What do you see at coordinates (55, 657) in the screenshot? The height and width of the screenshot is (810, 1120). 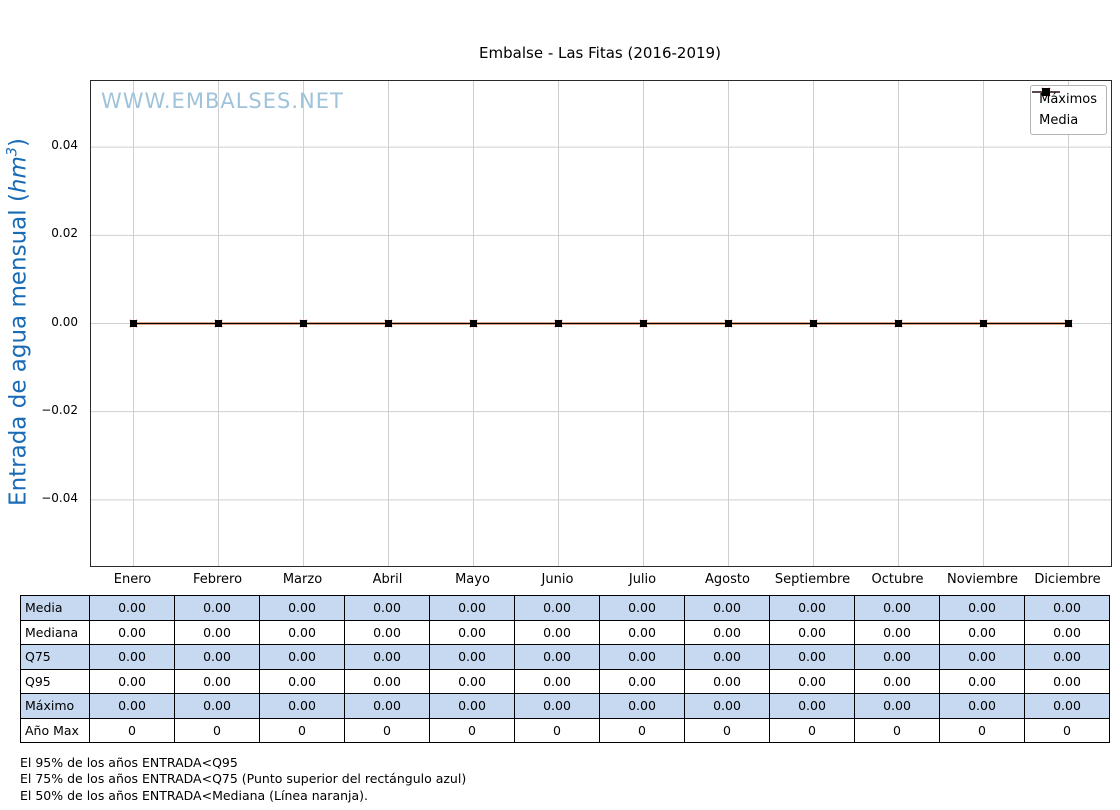 I see `table-row-header: Q75` at bounding box center [55, 657].